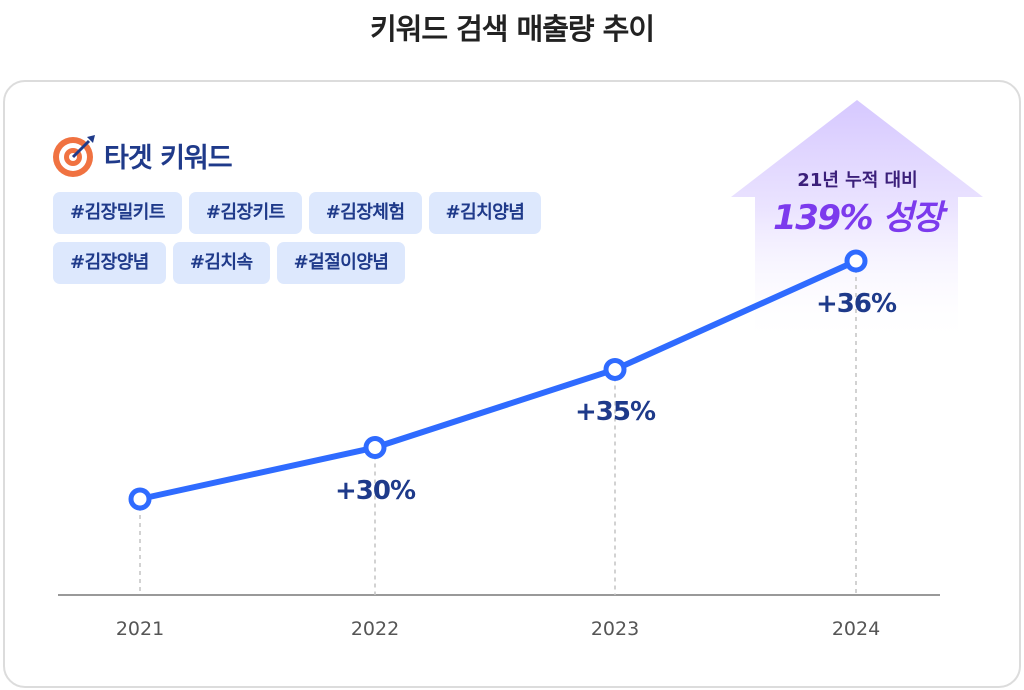 This screenshot has width=1024, height=690. I want to click on x-tick-label: 2024, so click(856, 629).